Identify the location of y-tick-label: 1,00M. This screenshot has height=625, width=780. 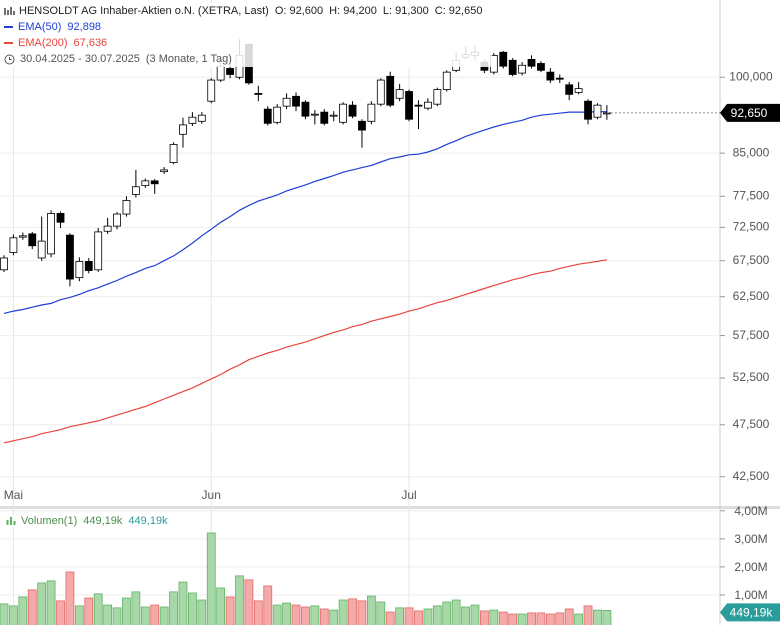
(750, 595).